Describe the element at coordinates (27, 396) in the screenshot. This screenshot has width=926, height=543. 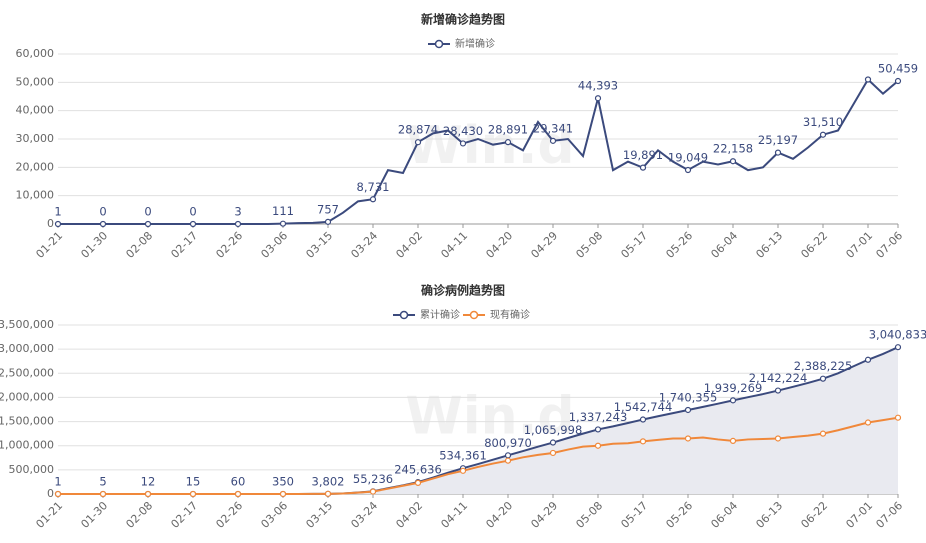
I see `y-tick-label: 2,000,000` at that location.